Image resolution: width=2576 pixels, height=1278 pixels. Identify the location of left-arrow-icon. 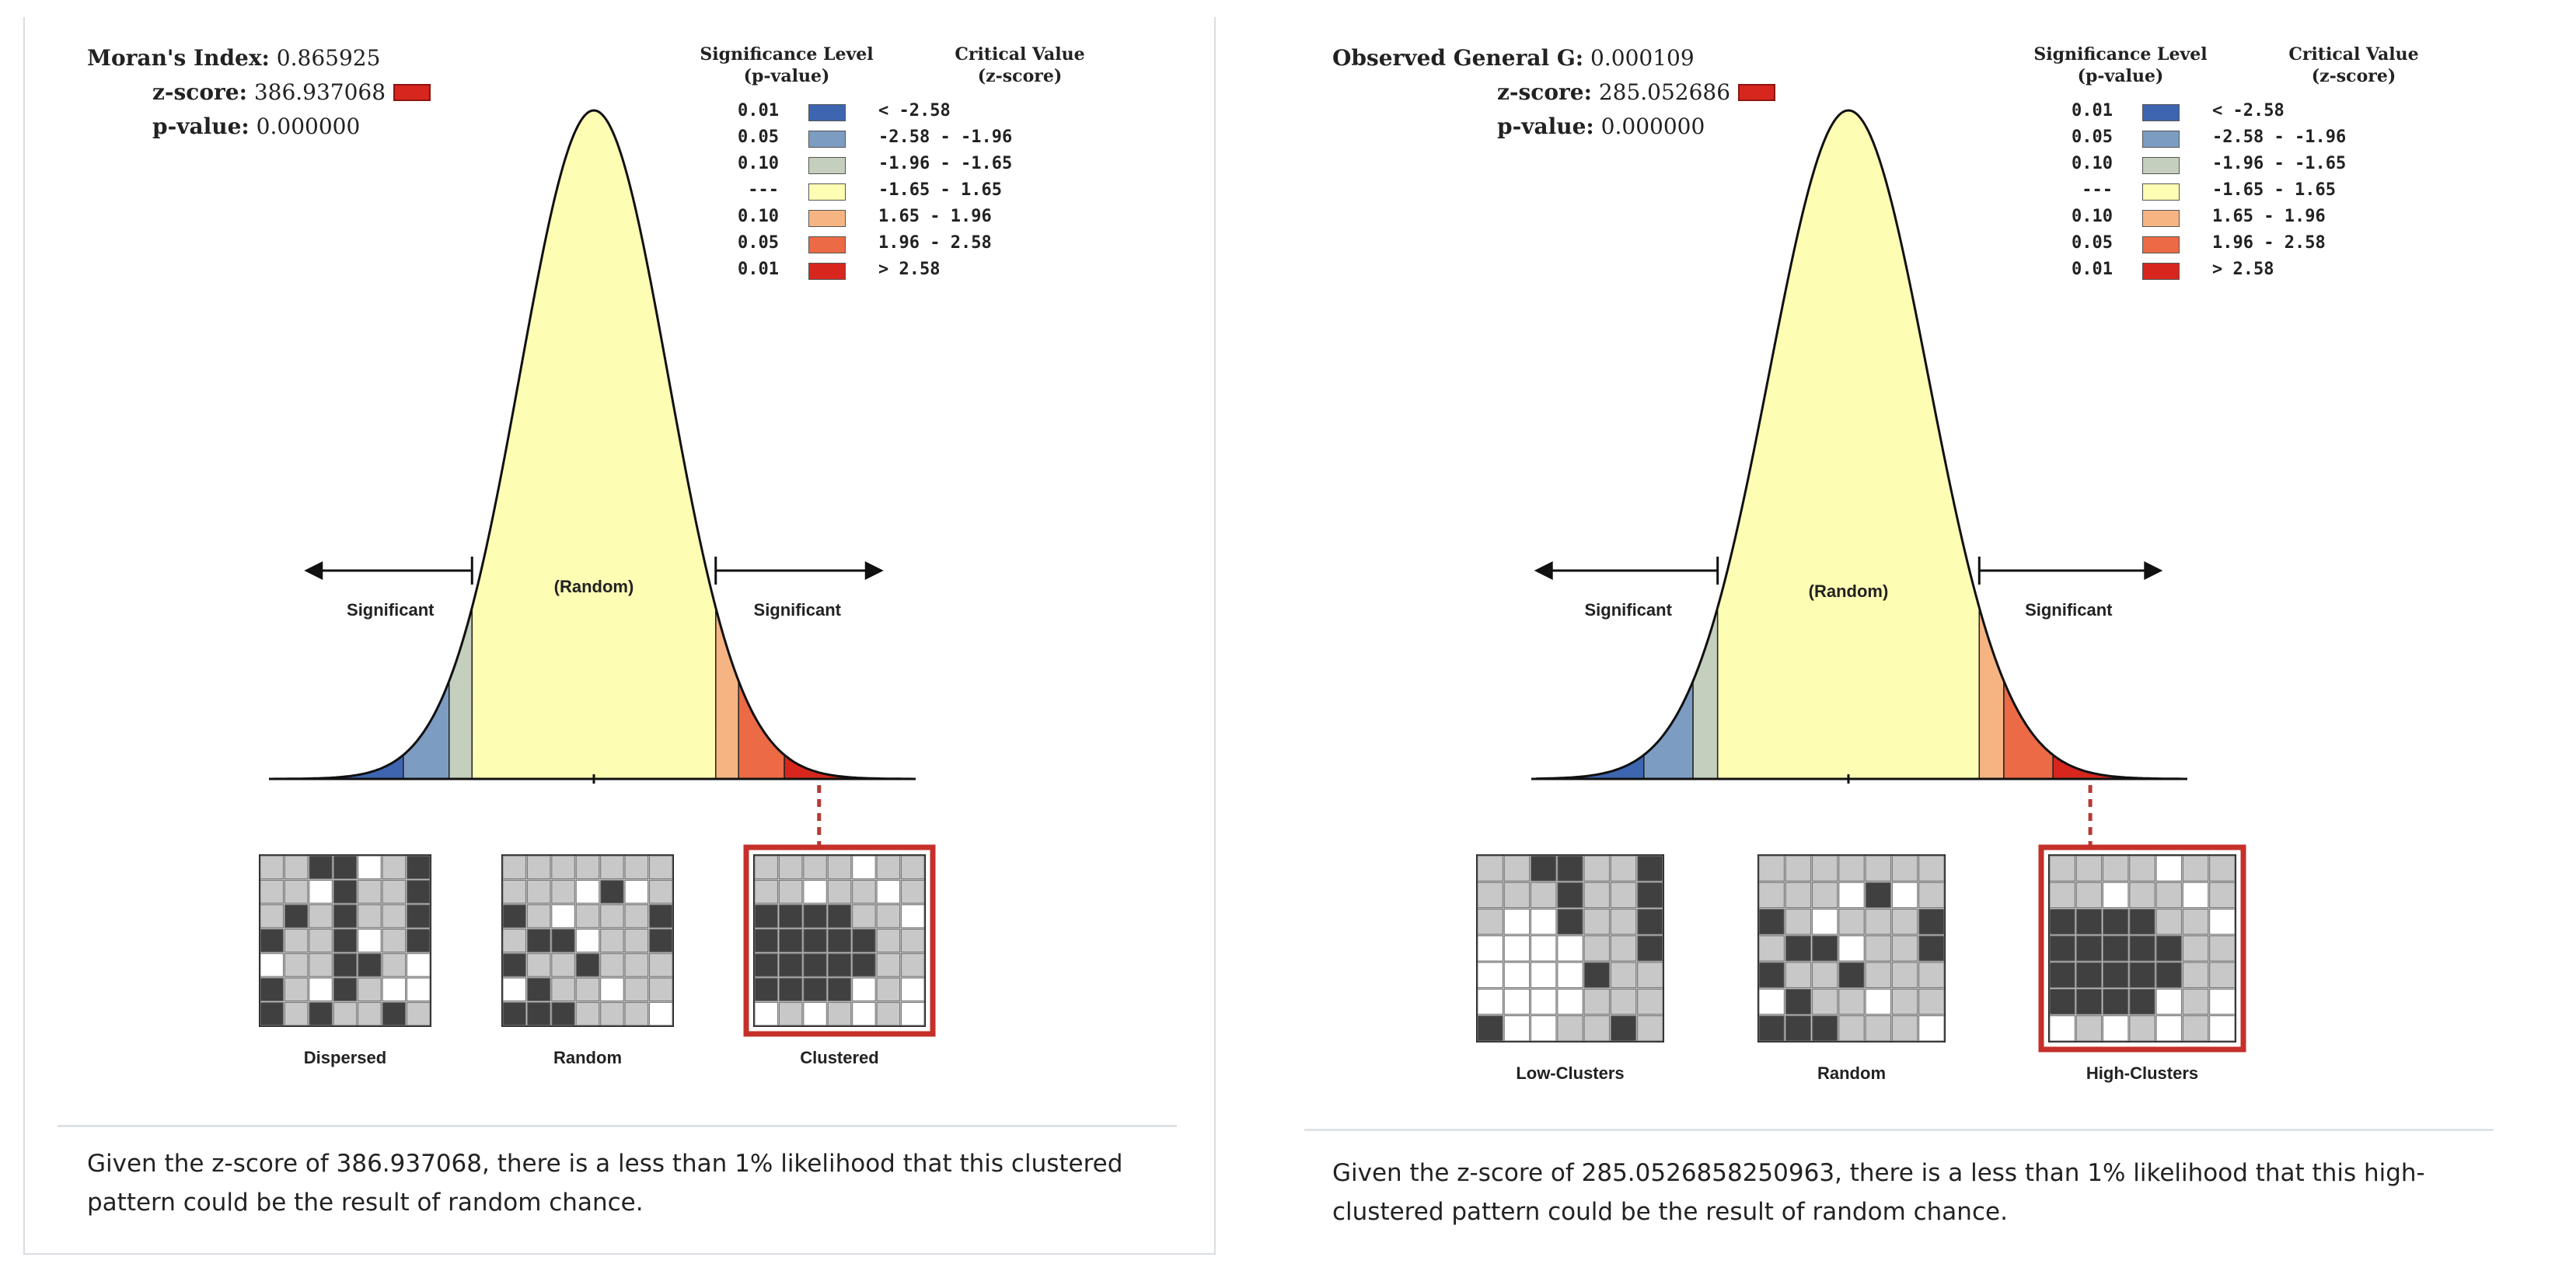
(314, 570).